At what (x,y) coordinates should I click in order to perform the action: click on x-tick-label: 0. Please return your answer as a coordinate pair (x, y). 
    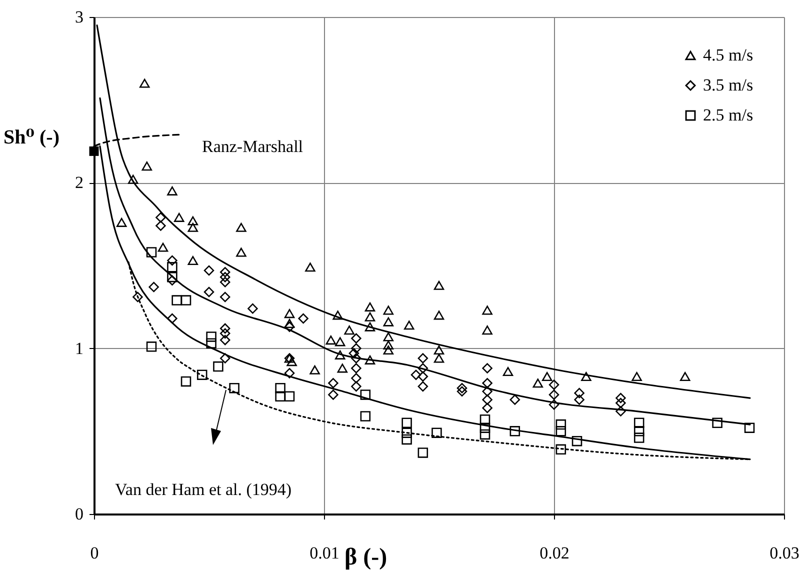
    Looking at the image, I should click on (94, 553).